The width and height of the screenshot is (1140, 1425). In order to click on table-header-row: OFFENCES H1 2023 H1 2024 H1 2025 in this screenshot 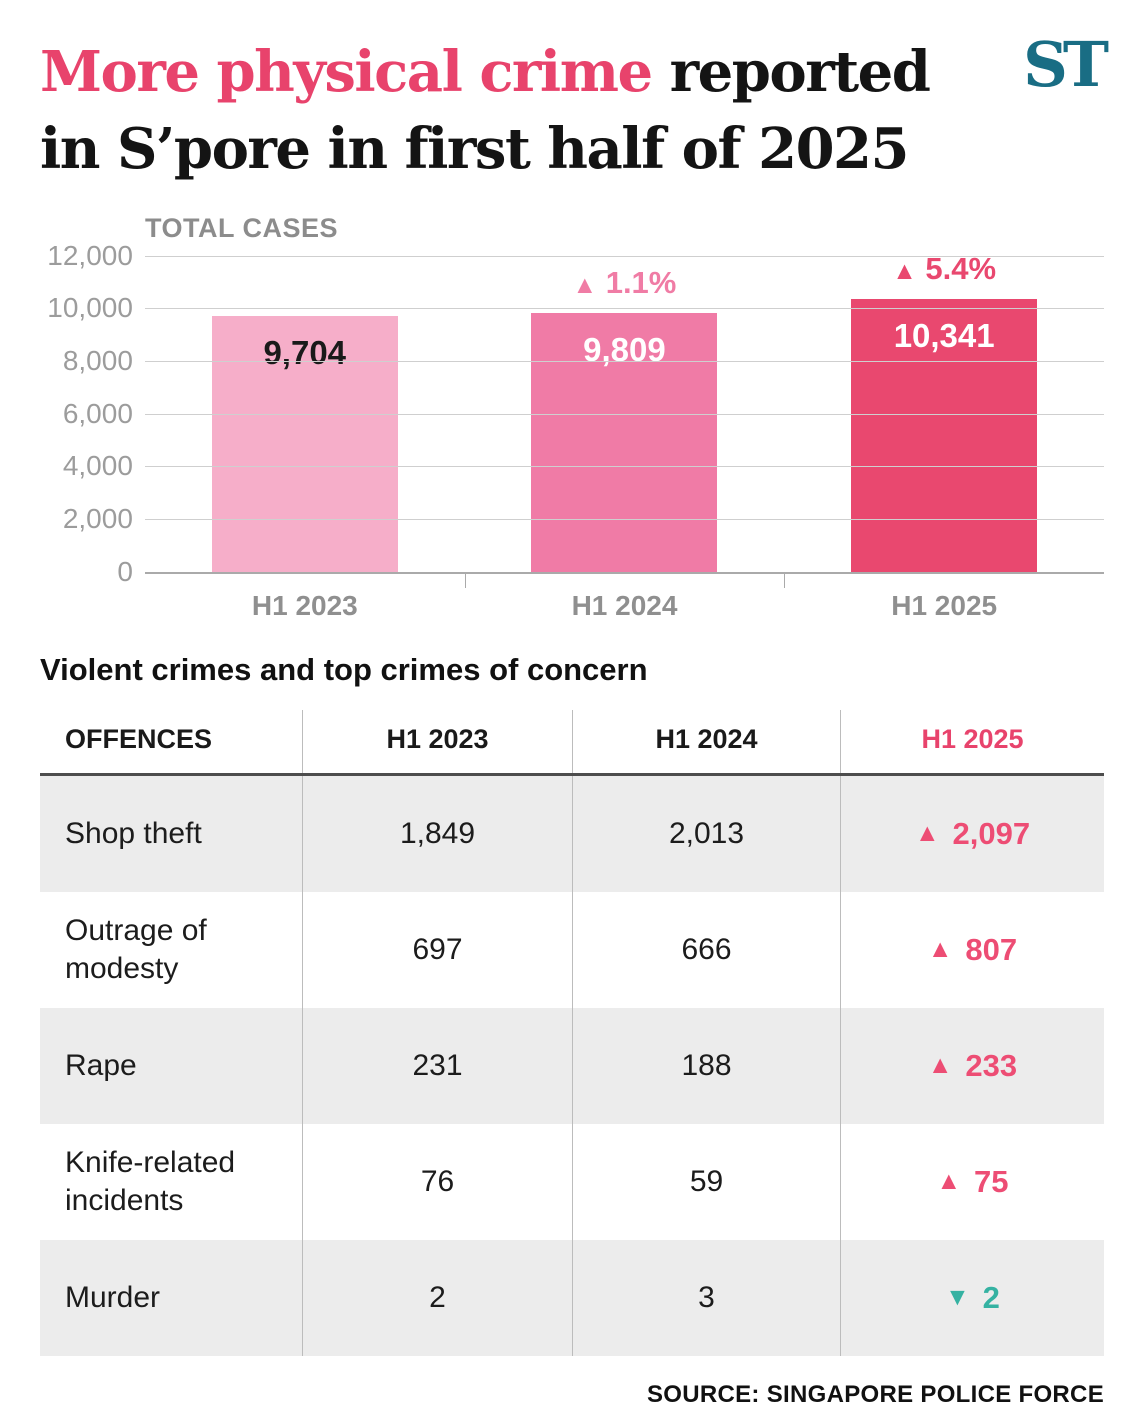, I will do `click(572, 742)`.